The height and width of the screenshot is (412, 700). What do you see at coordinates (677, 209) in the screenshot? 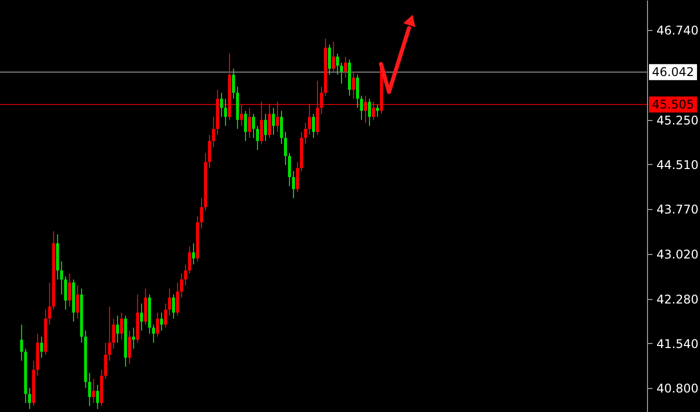
I see `y-tick-label: 43.770` at bounding box center [677, 209].